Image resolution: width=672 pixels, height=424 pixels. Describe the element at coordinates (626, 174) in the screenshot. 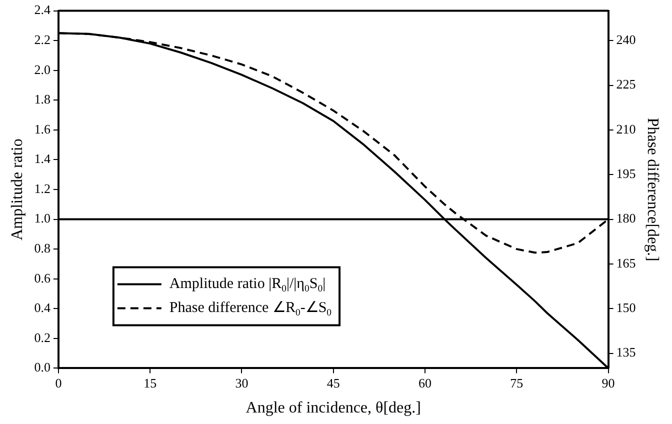

I see `y2-tick-label: 195` at that location.